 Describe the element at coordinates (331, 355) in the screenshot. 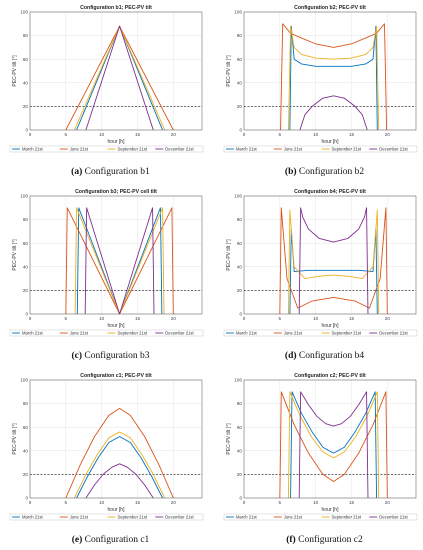

I see `caption-text: Configuration b4` at that location.